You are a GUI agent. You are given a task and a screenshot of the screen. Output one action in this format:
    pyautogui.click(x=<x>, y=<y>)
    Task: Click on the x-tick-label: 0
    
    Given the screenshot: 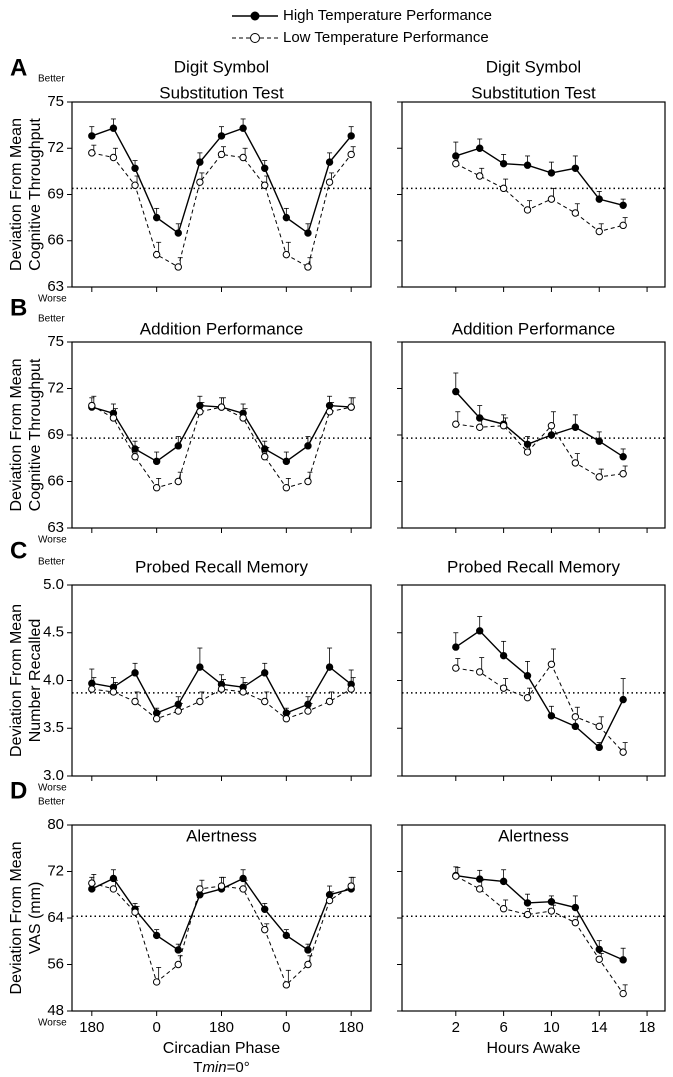 What is the action you would take?
    pyautogui.click(x=156, y=1027)
    